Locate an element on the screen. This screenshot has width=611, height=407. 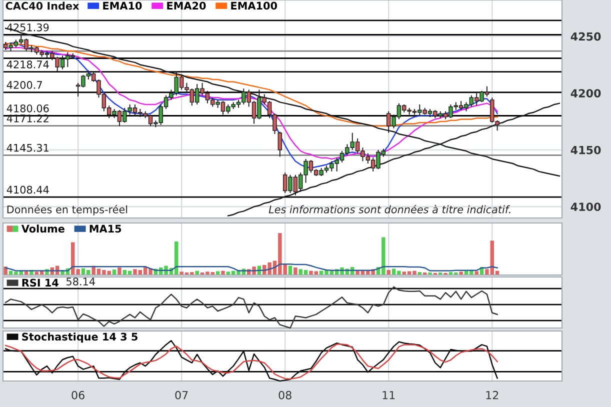
legend-label: EMA100 is located at coordinates (254, 6).